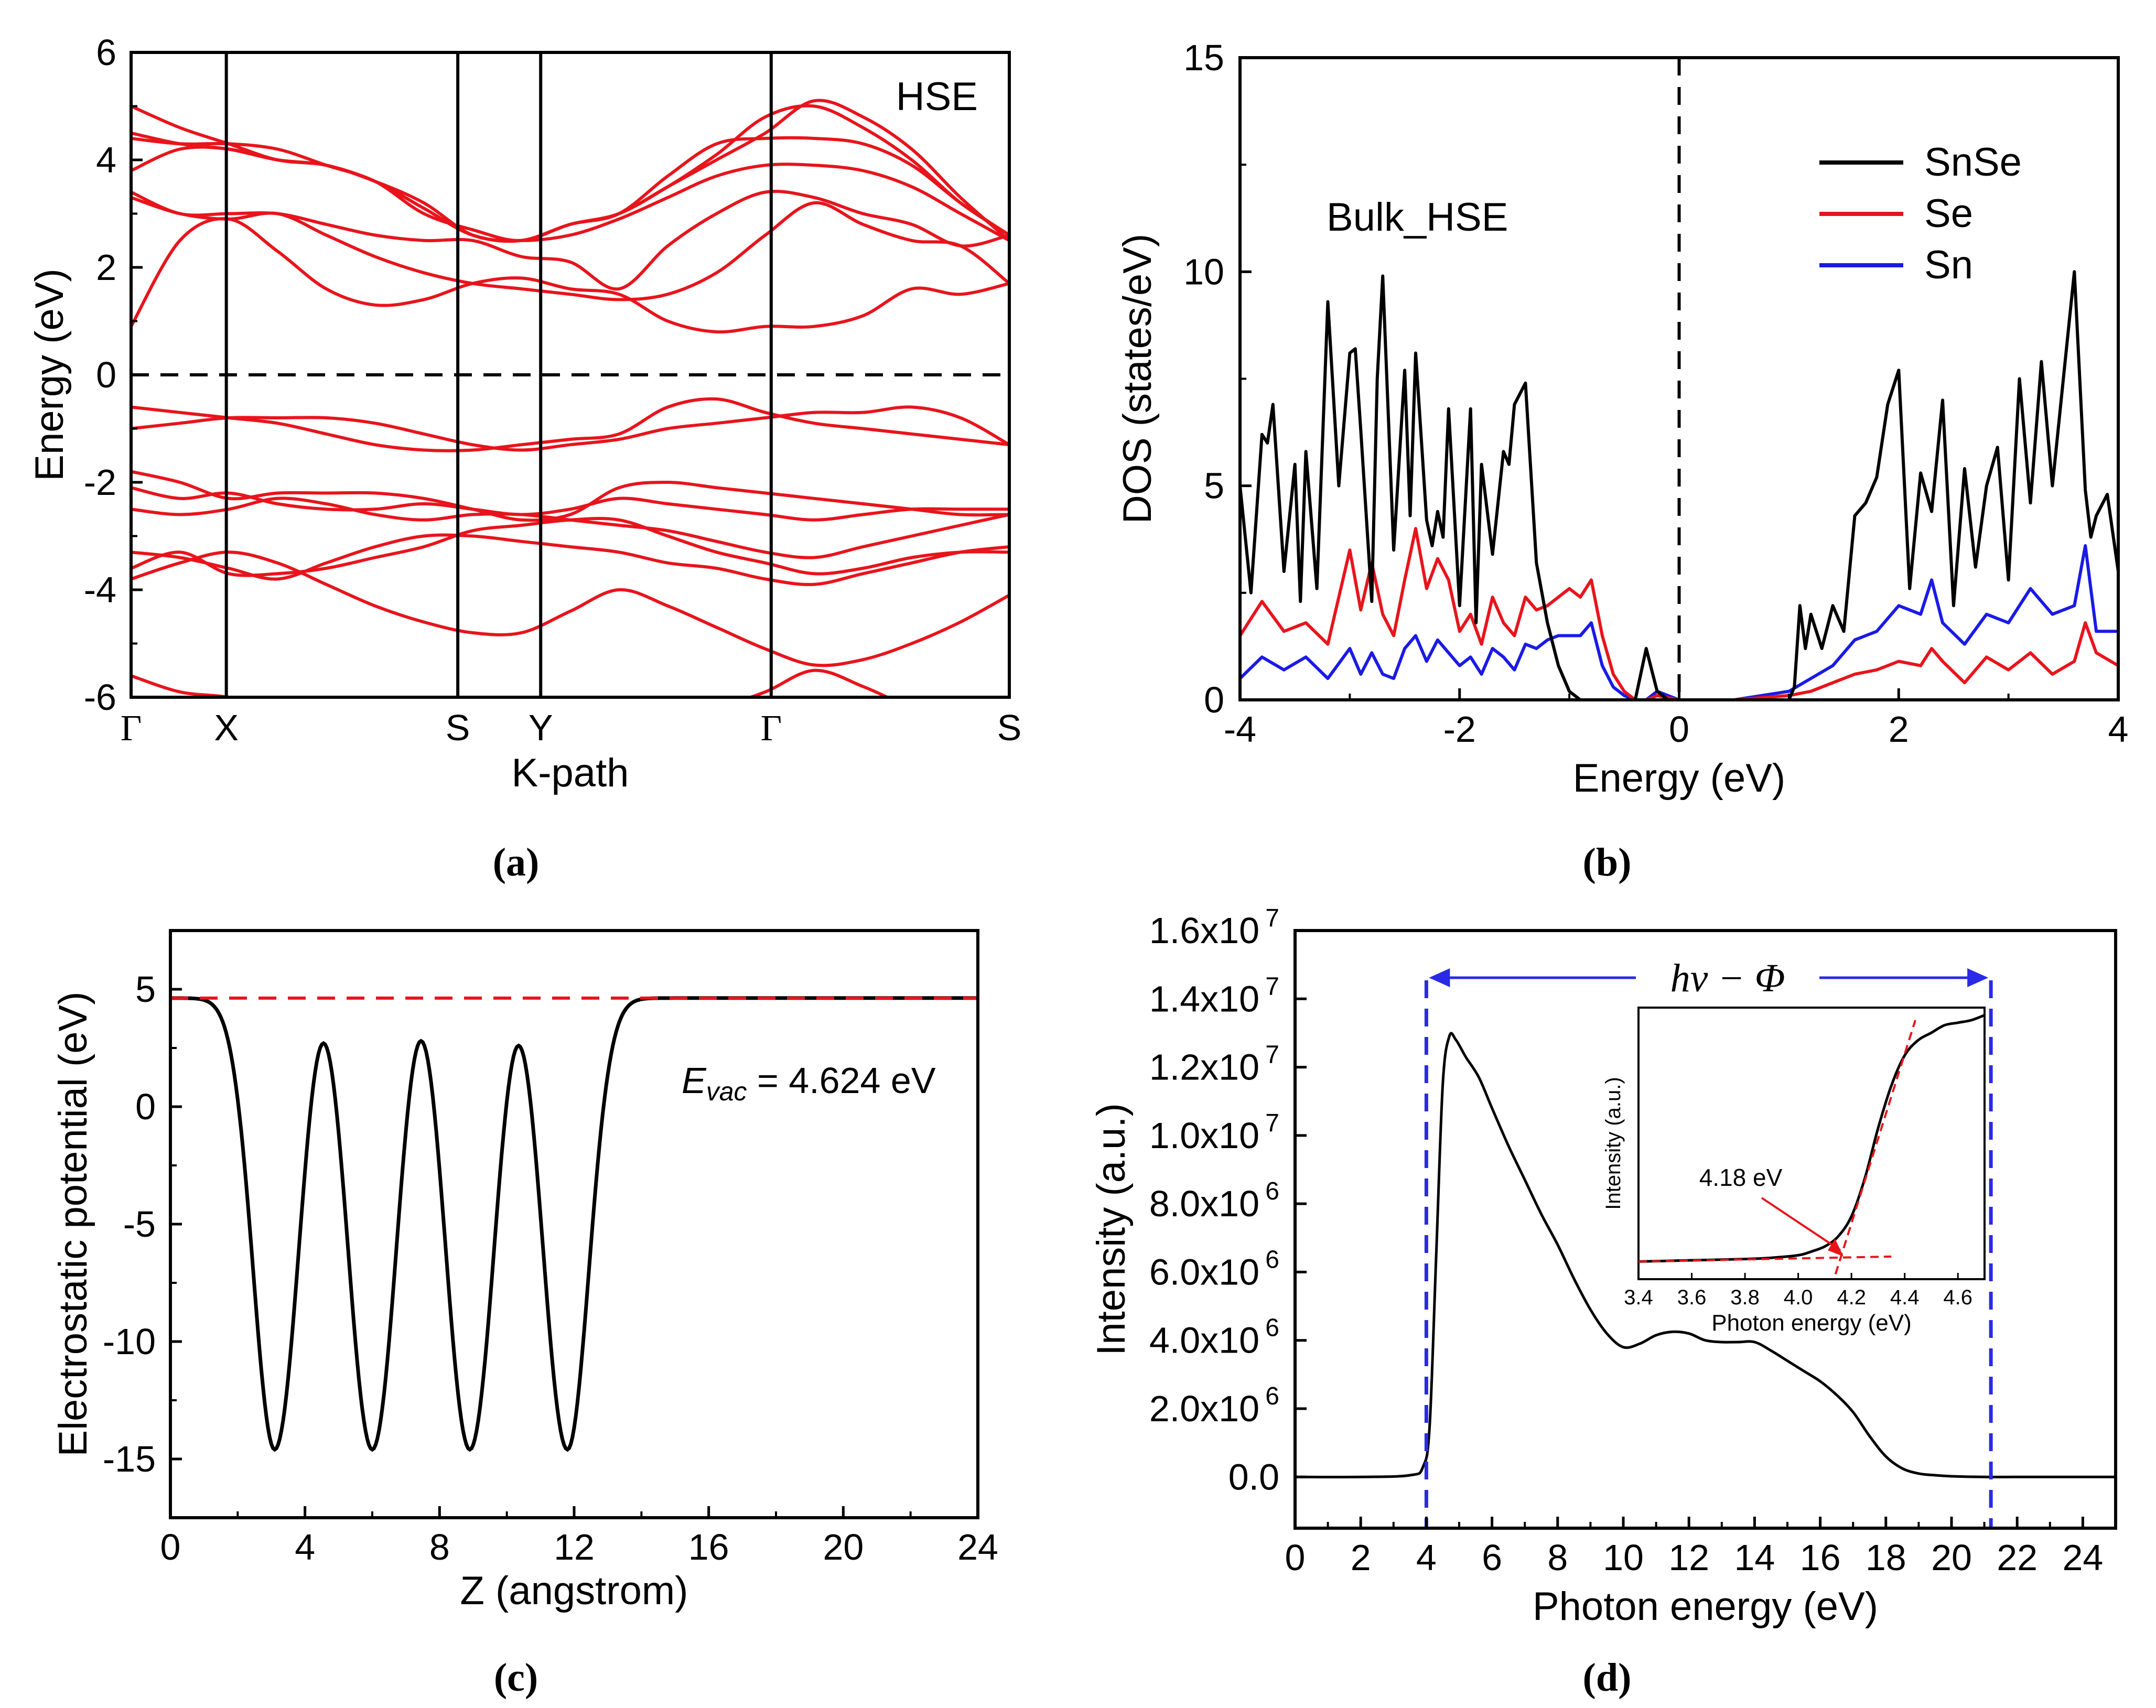 This screenshot has height=1708, width=2156. I want to click on ytick-label-d: 2.0x10, so click(1204, 1408).